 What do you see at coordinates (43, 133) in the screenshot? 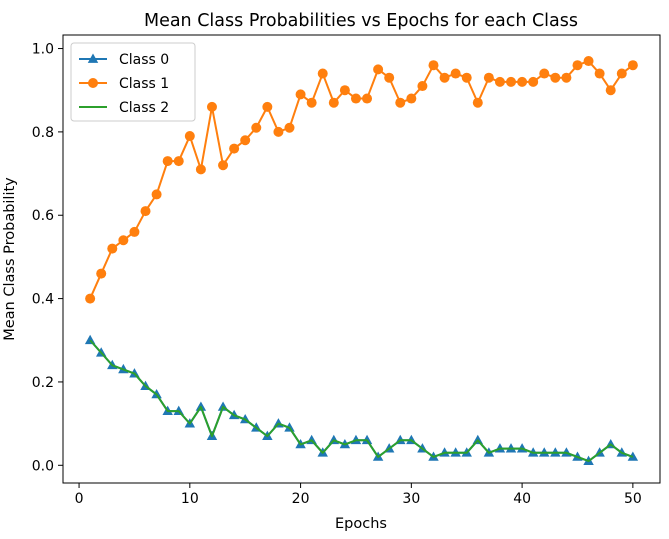
I see `y-tick-label: 0.8` at bounding box center [43, 133].